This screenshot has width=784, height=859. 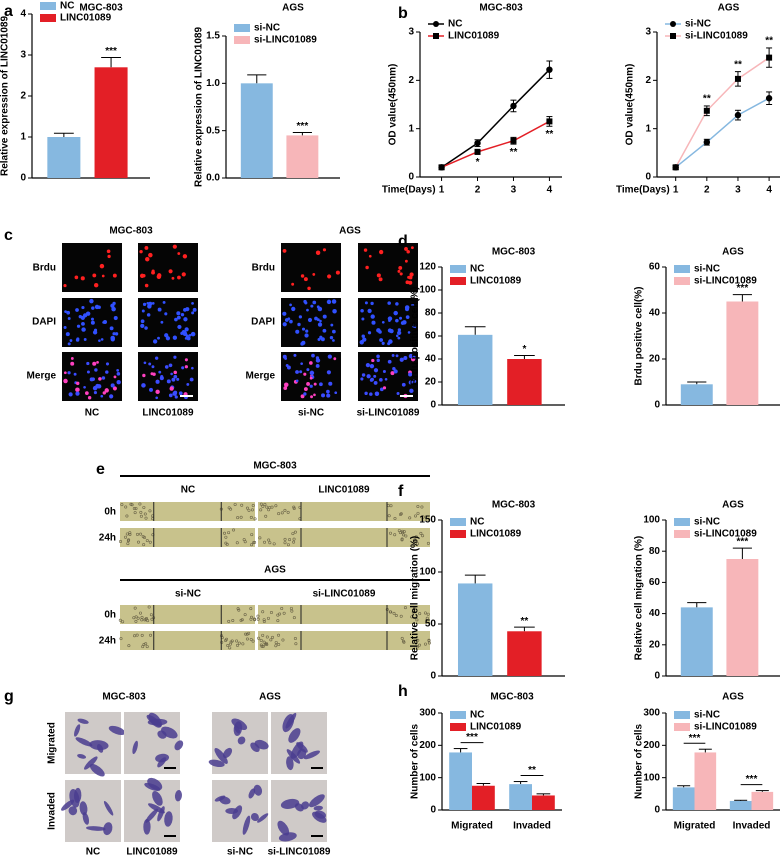 What do you see at coordinates (549, 69) in the screenshot?
I see `marker` at bounding box center [549, 69].